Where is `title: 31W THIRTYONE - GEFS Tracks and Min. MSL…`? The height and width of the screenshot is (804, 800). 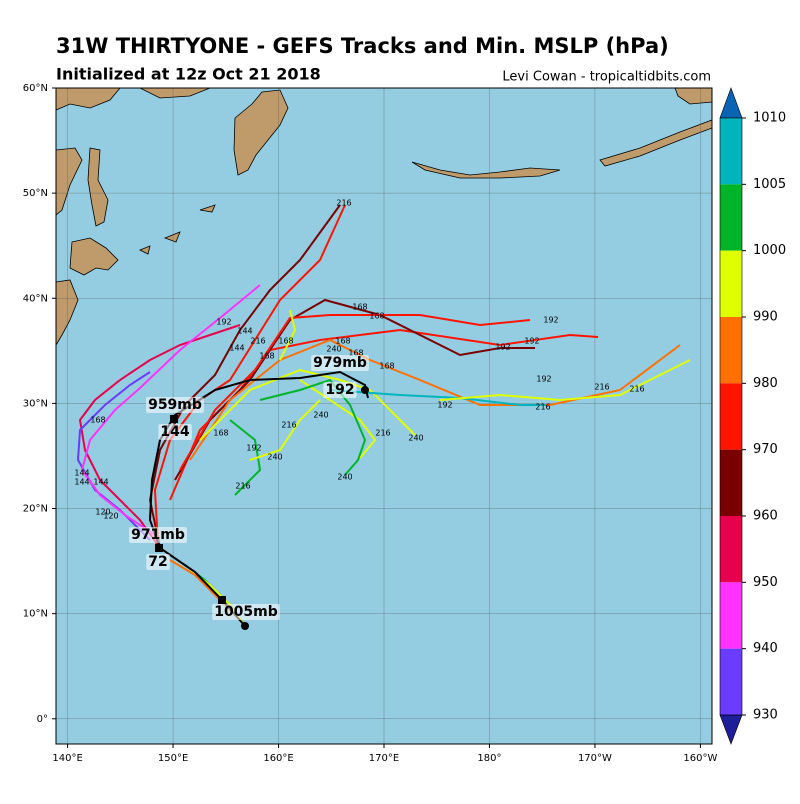 title: 31W THIRTYONE - GEFS Tracks and Min. MSL… is located at coordinates (362, 46).